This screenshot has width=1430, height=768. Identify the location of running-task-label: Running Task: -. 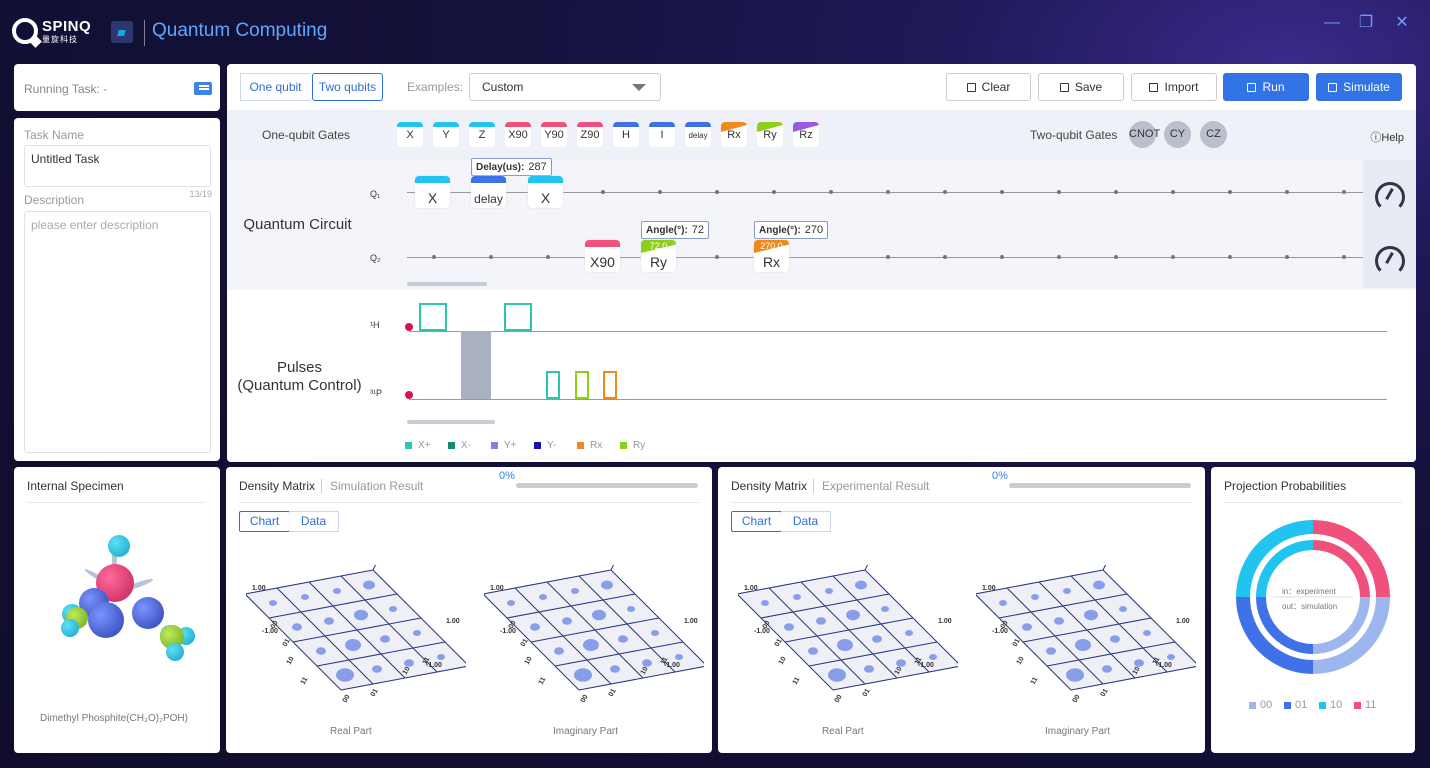
(66, 89).